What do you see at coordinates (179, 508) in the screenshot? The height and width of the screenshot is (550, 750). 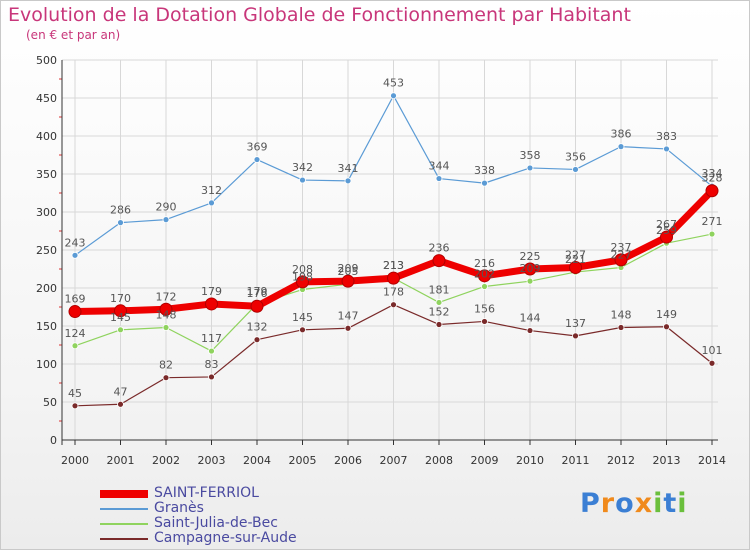 I see `legend-label: Granès` at bounding box center [179, 508].